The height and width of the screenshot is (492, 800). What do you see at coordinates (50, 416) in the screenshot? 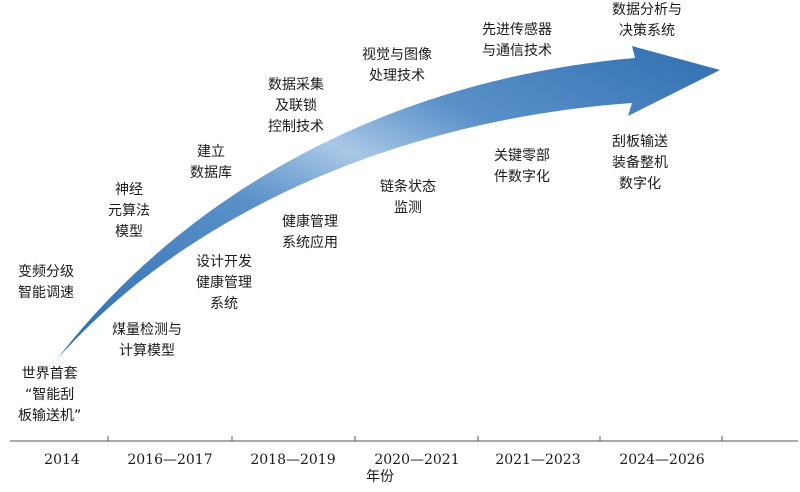
I see `milestone-below-line: 板输送机”` at bounding box center [50, 416].